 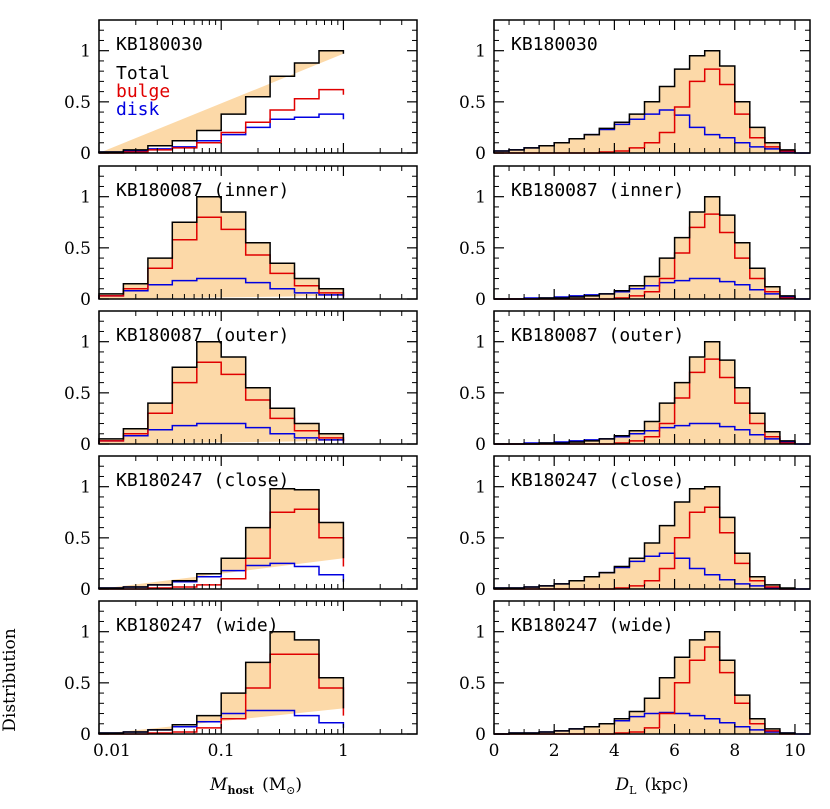 I want to click on panel-1: 0 0.5 1 KB180030, so click(x=635, y=91).